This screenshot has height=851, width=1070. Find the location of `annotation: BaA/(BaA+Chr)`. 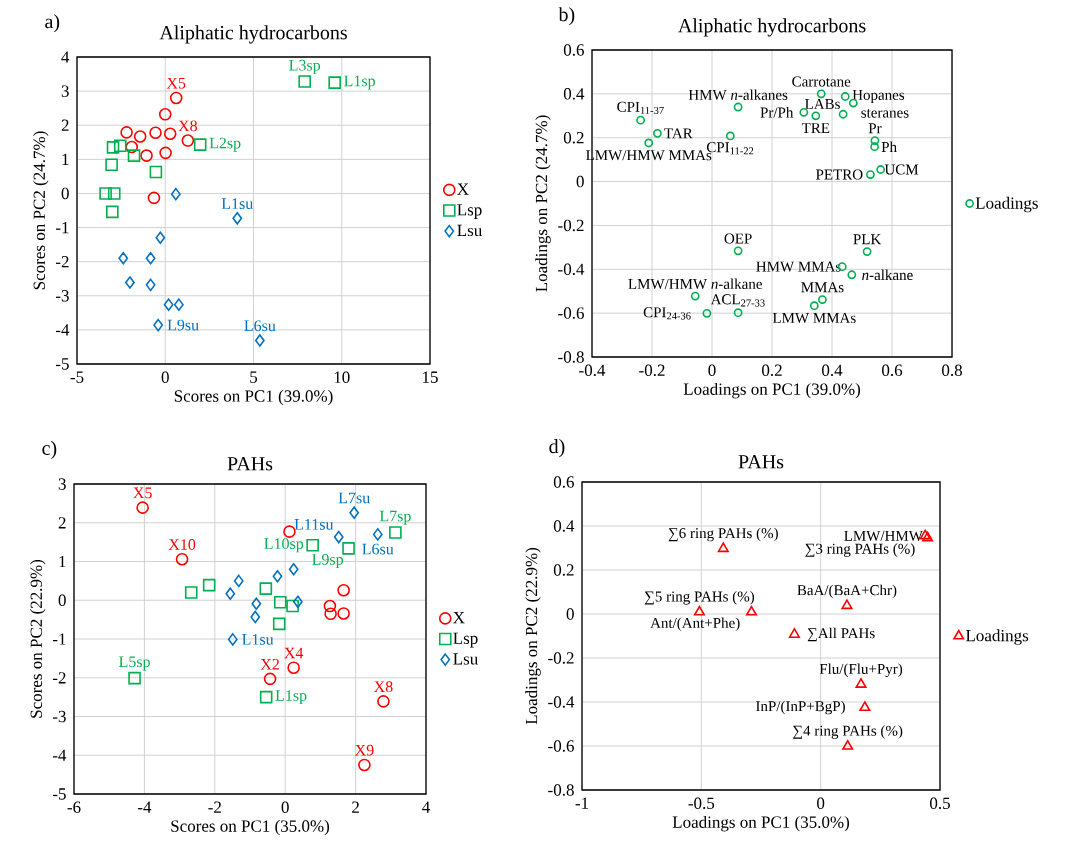

annotation: BaA/(BaA+Chr) is located at coordinates (847, 591).